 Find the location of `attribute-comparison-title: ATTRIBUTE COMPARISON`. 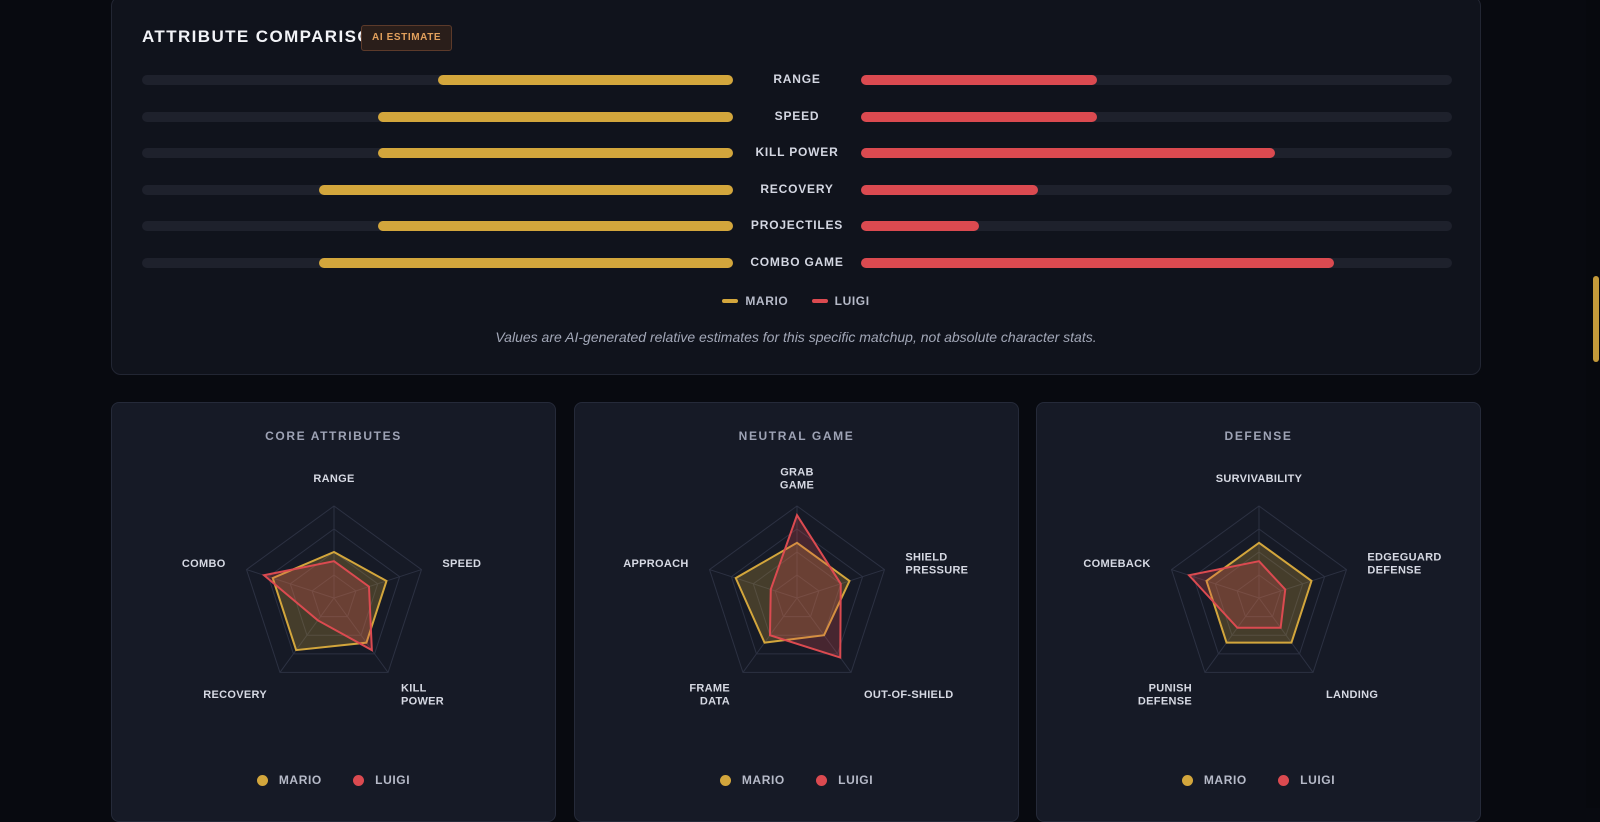

attribute-comparison-title: ATTRIBUTE COMPARISON is located at coordinates (264, 36).